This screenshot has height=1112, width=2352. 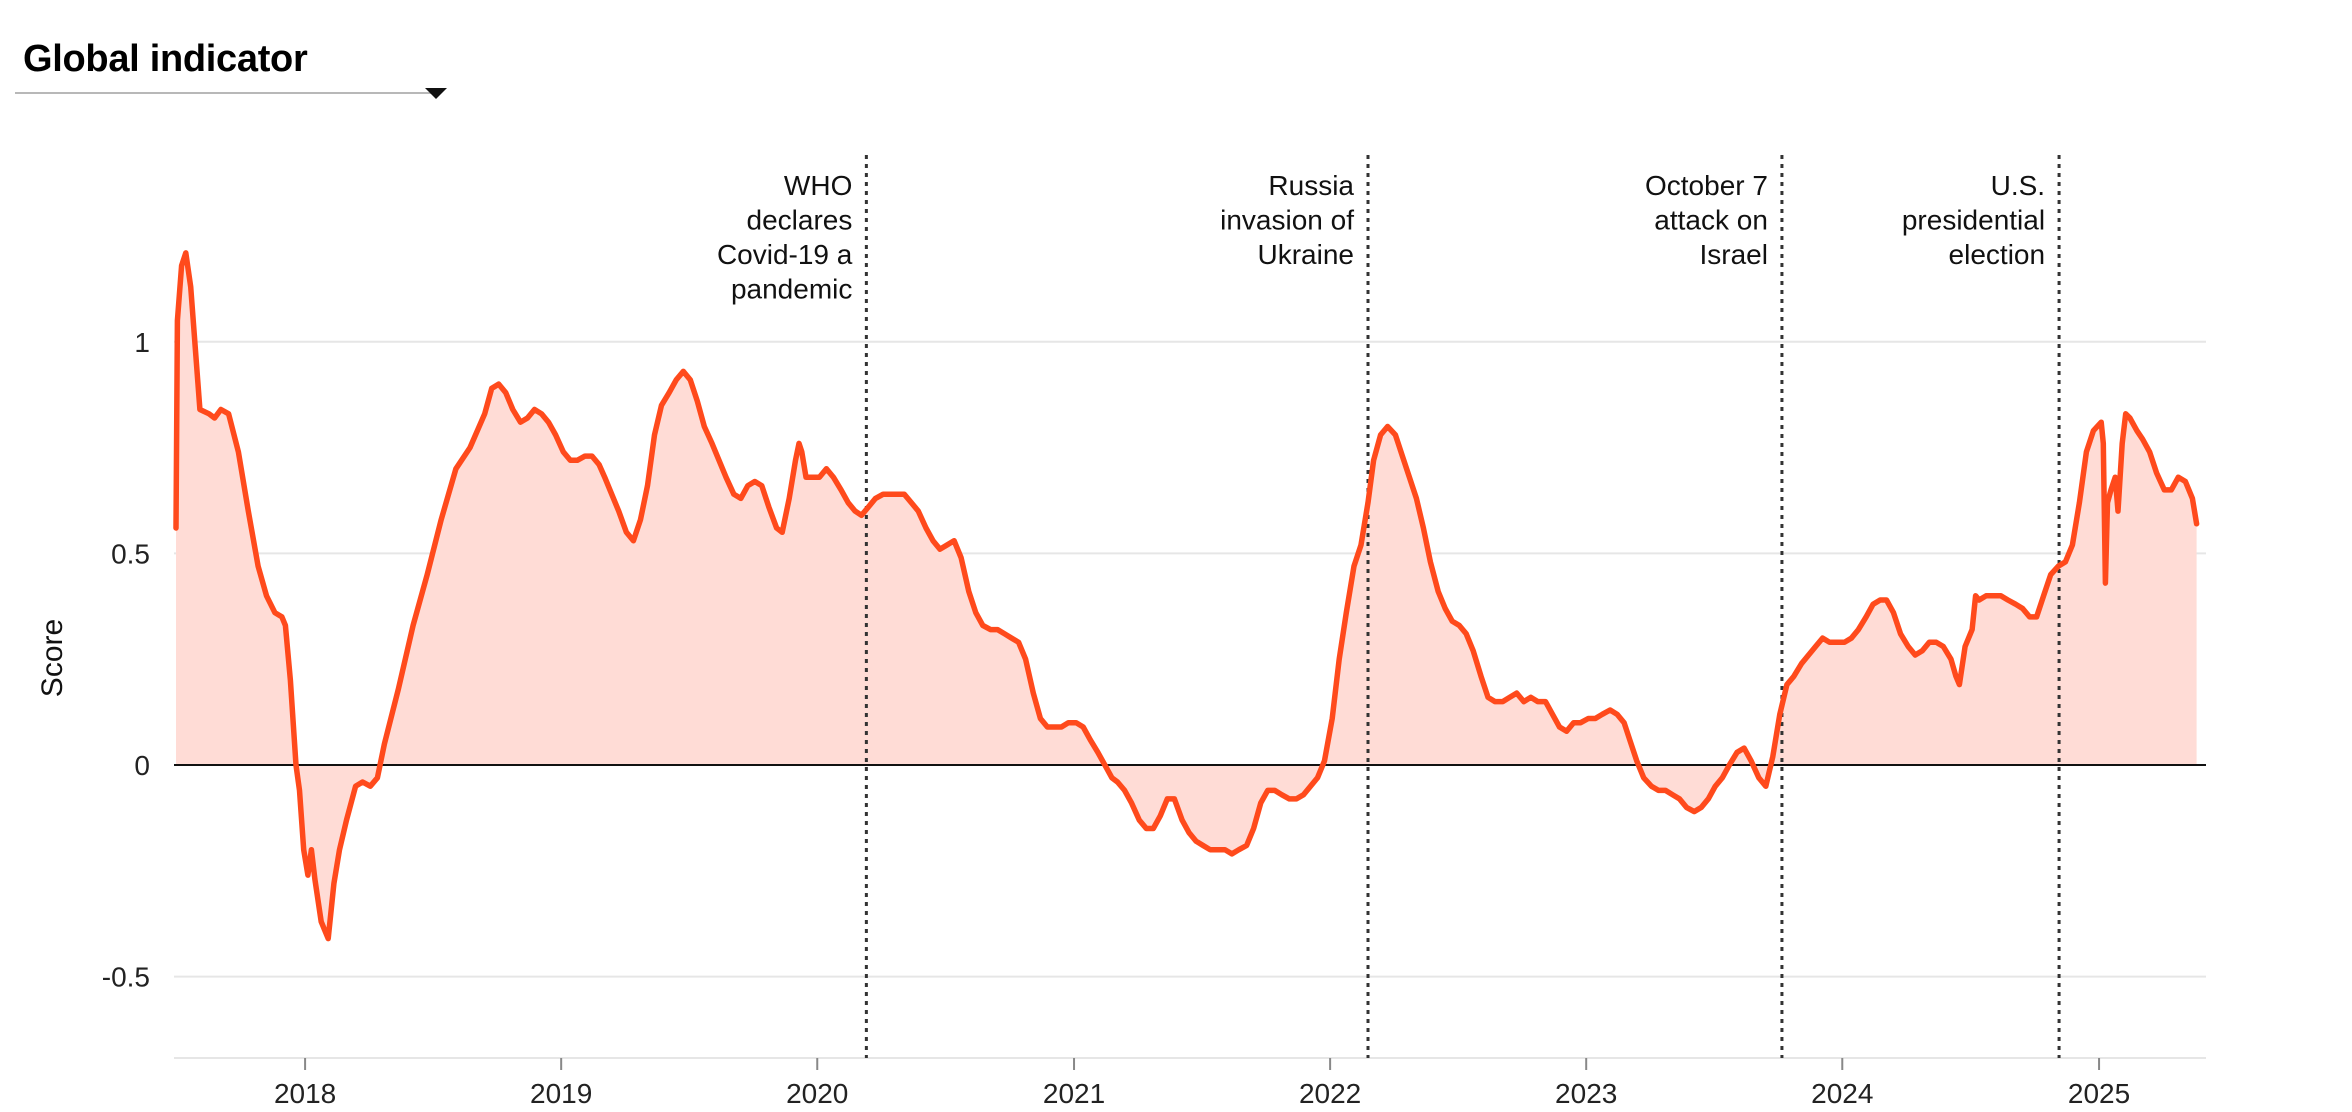 What do you see at coordinates (1306, 254) in the screenshot?
I see `event-label: Ukraine` at bounding box center [1306, 254].